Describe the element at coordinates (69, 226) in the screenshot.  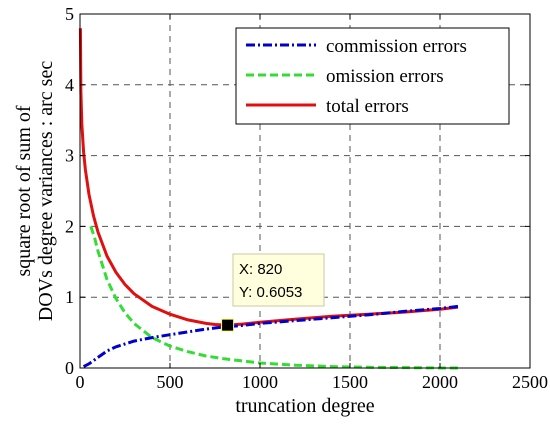
I see `y-tick-label: 2` at that location.